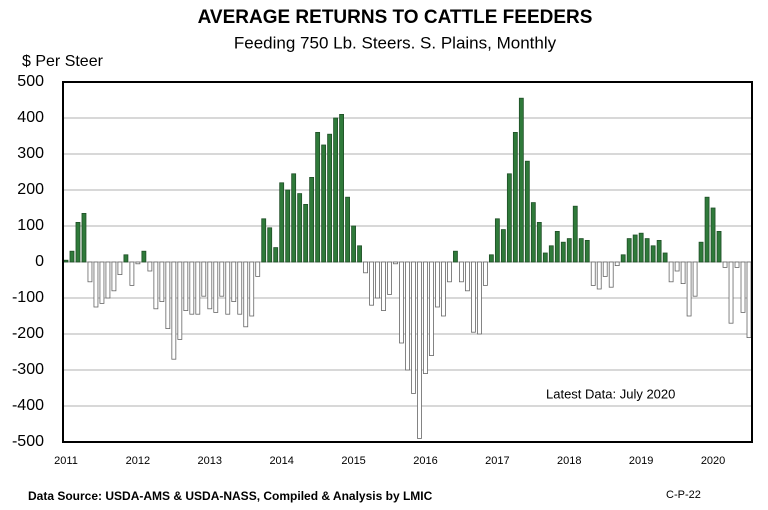  I want to click on x-tick-label: 2012, so click(138, 461).